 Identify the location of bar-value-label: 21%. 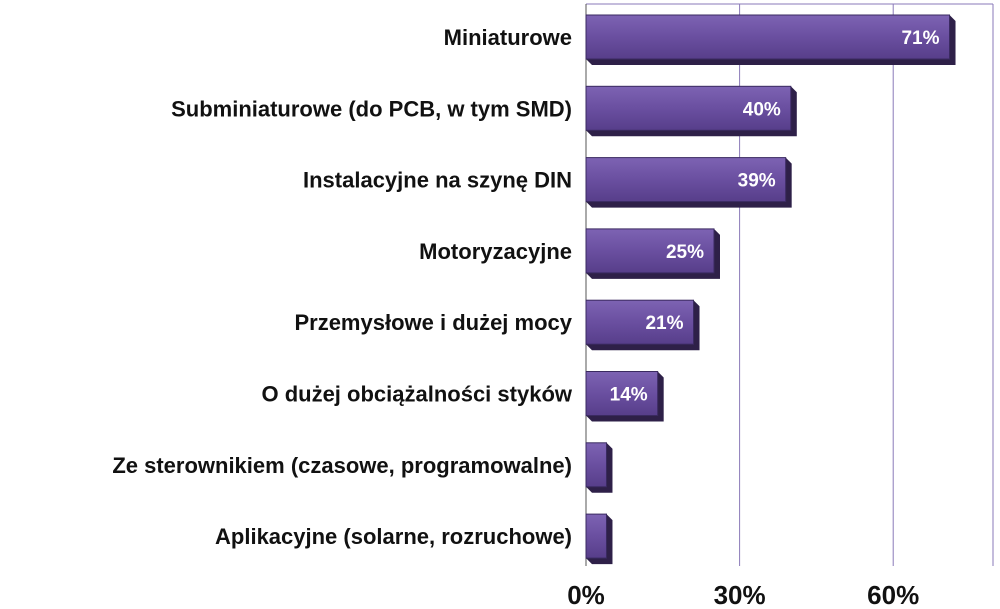
(664, 323).